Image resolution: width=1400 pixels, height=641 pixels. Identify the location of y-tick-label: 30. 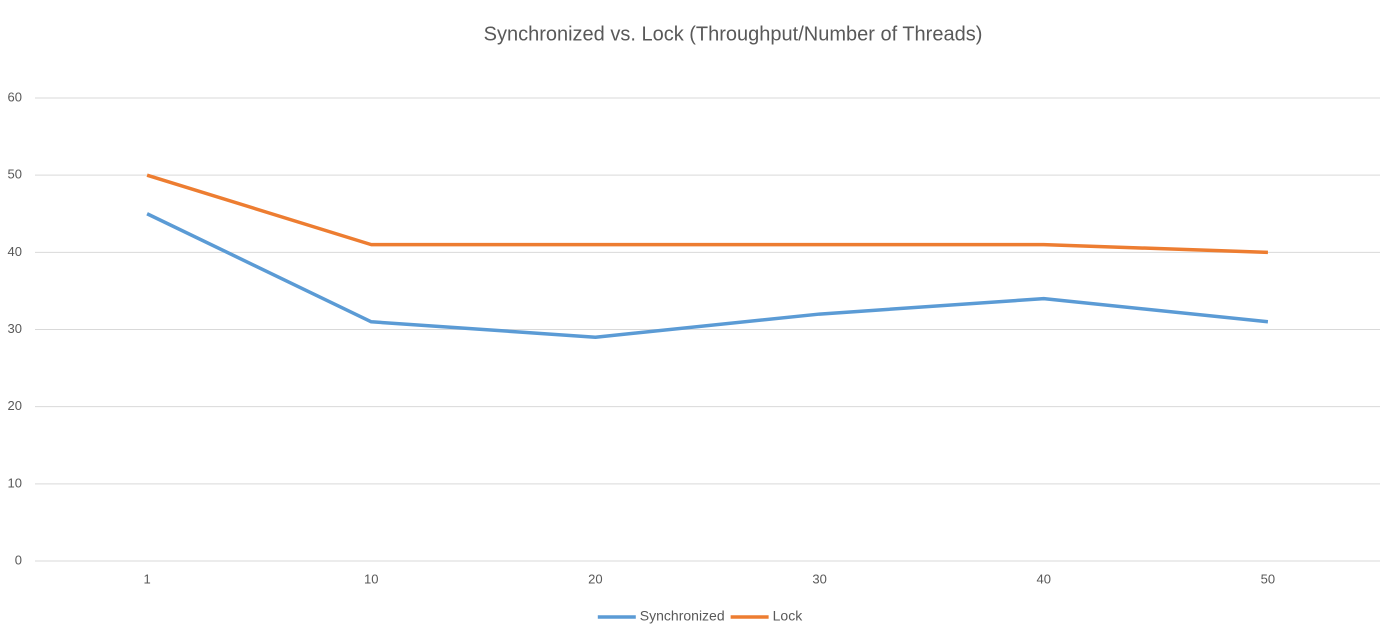
(15, 328).